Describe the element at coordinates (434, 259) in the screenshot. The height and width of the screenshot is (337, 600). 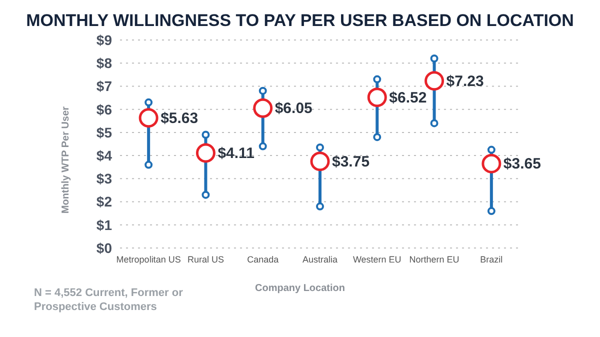
I see `x-tick-label: Northern EU` at that location.